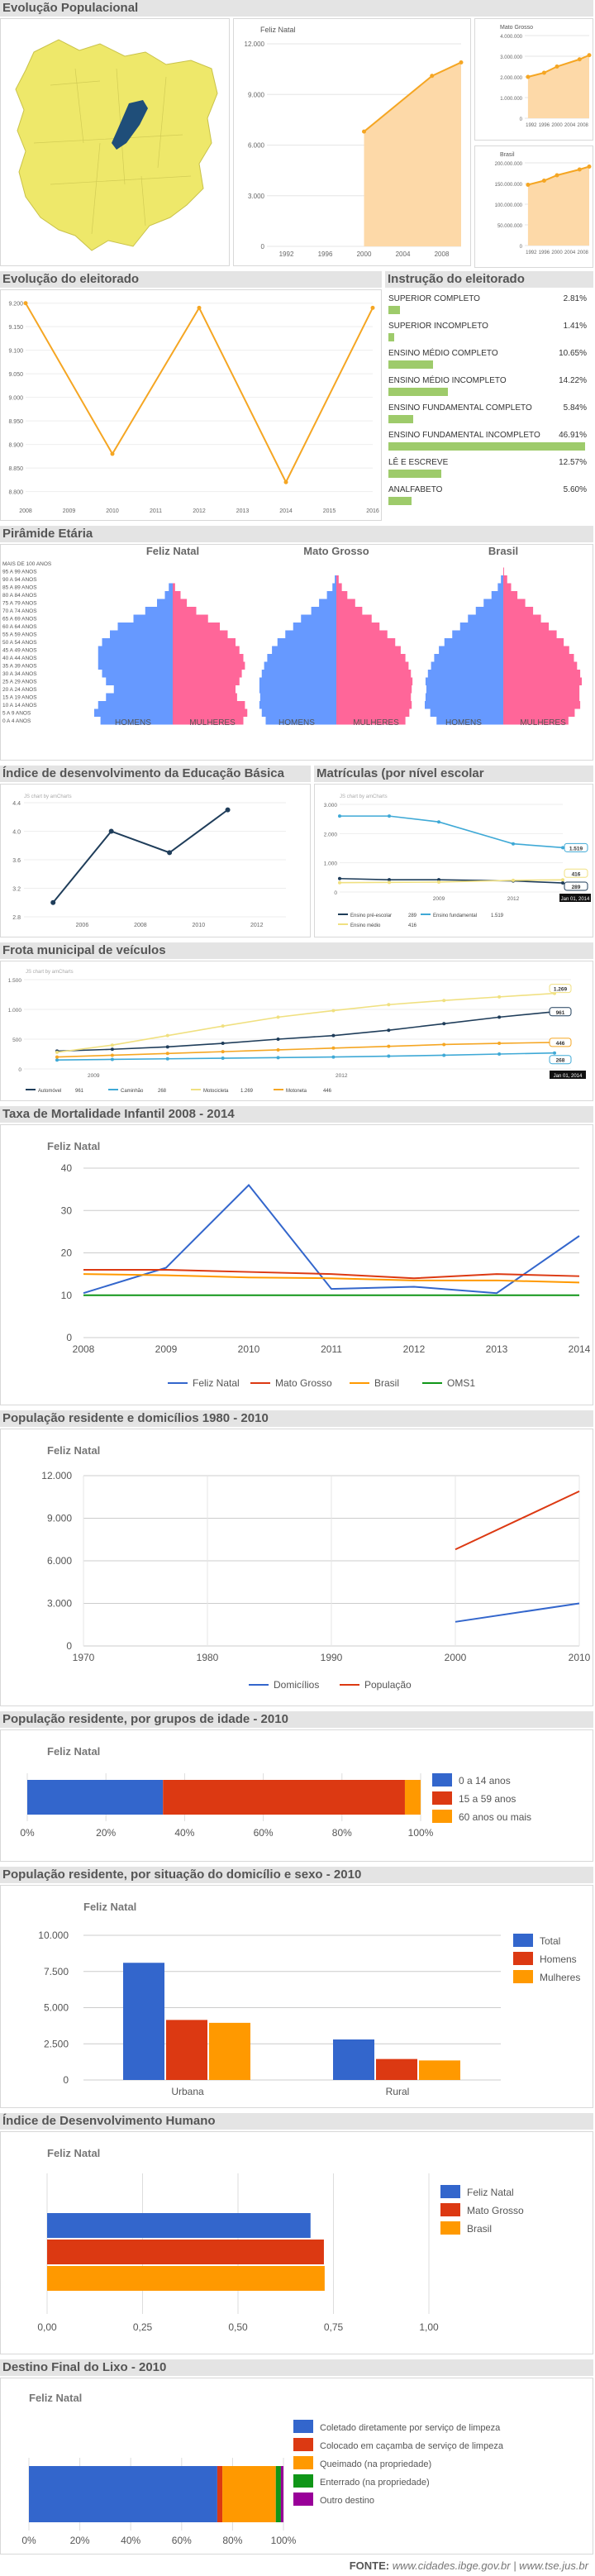  Describe the element at coordinates (575, 326) in the screenshot. I see `instrucao-value: 1.41%` at that location.